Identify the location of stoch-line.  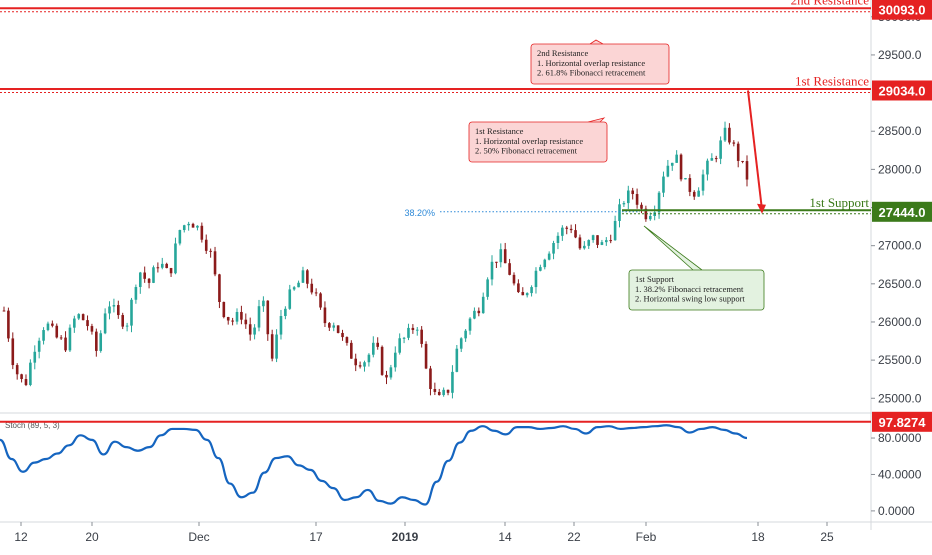
(374, 465).